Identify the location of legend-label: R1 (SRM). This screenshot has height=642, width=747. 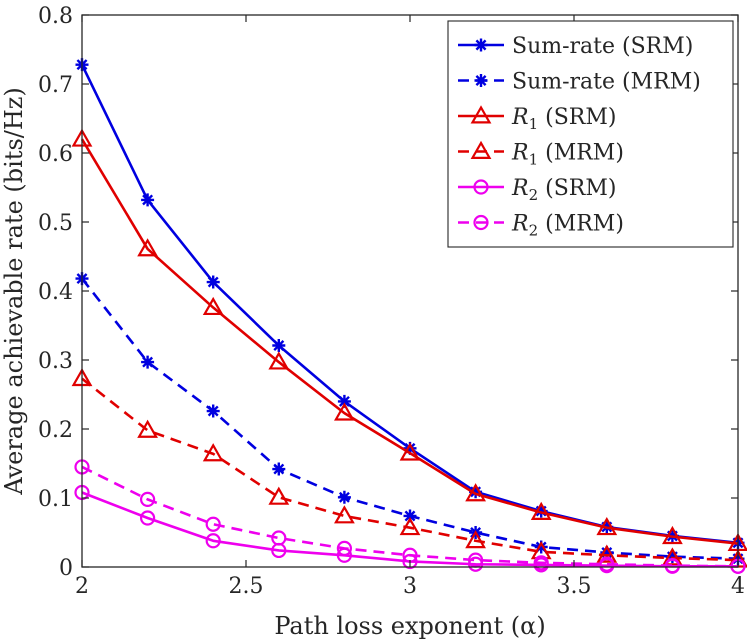
(563, 119).